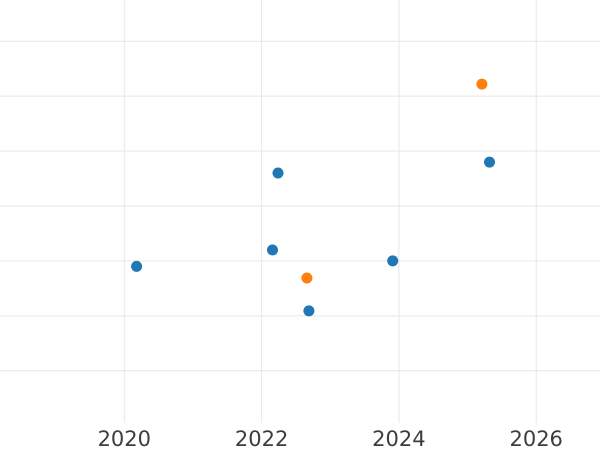 The height and width of the screenshot is (450, 600). I want to click on x-tick-label: 2022, so click(261, 438).